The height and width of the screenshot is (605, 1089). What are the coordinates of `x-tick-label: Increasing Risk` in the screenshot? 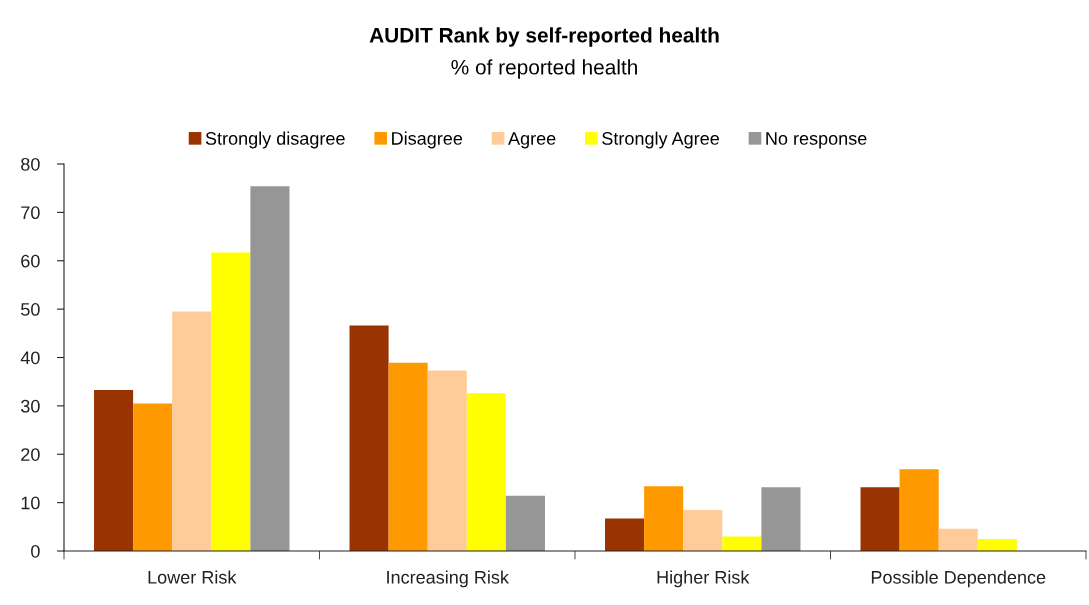 It's located at (448, 579).